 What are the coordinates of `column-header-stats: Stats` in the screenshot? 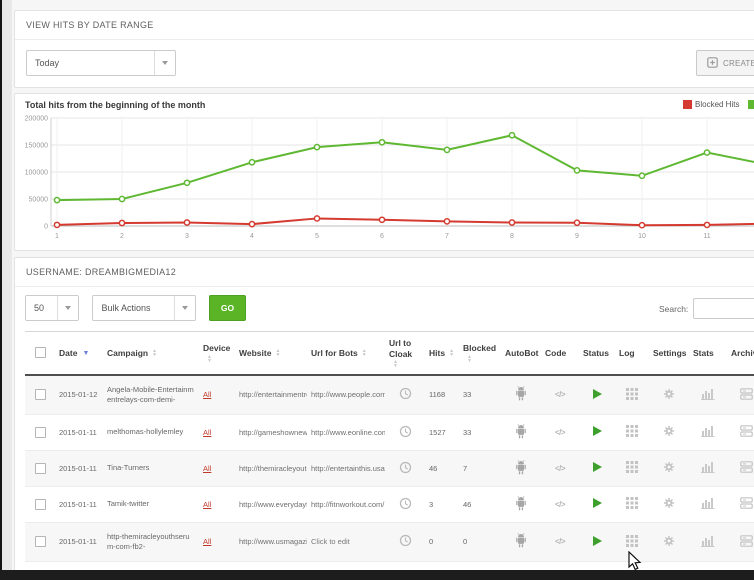 It's located at (708, 353).